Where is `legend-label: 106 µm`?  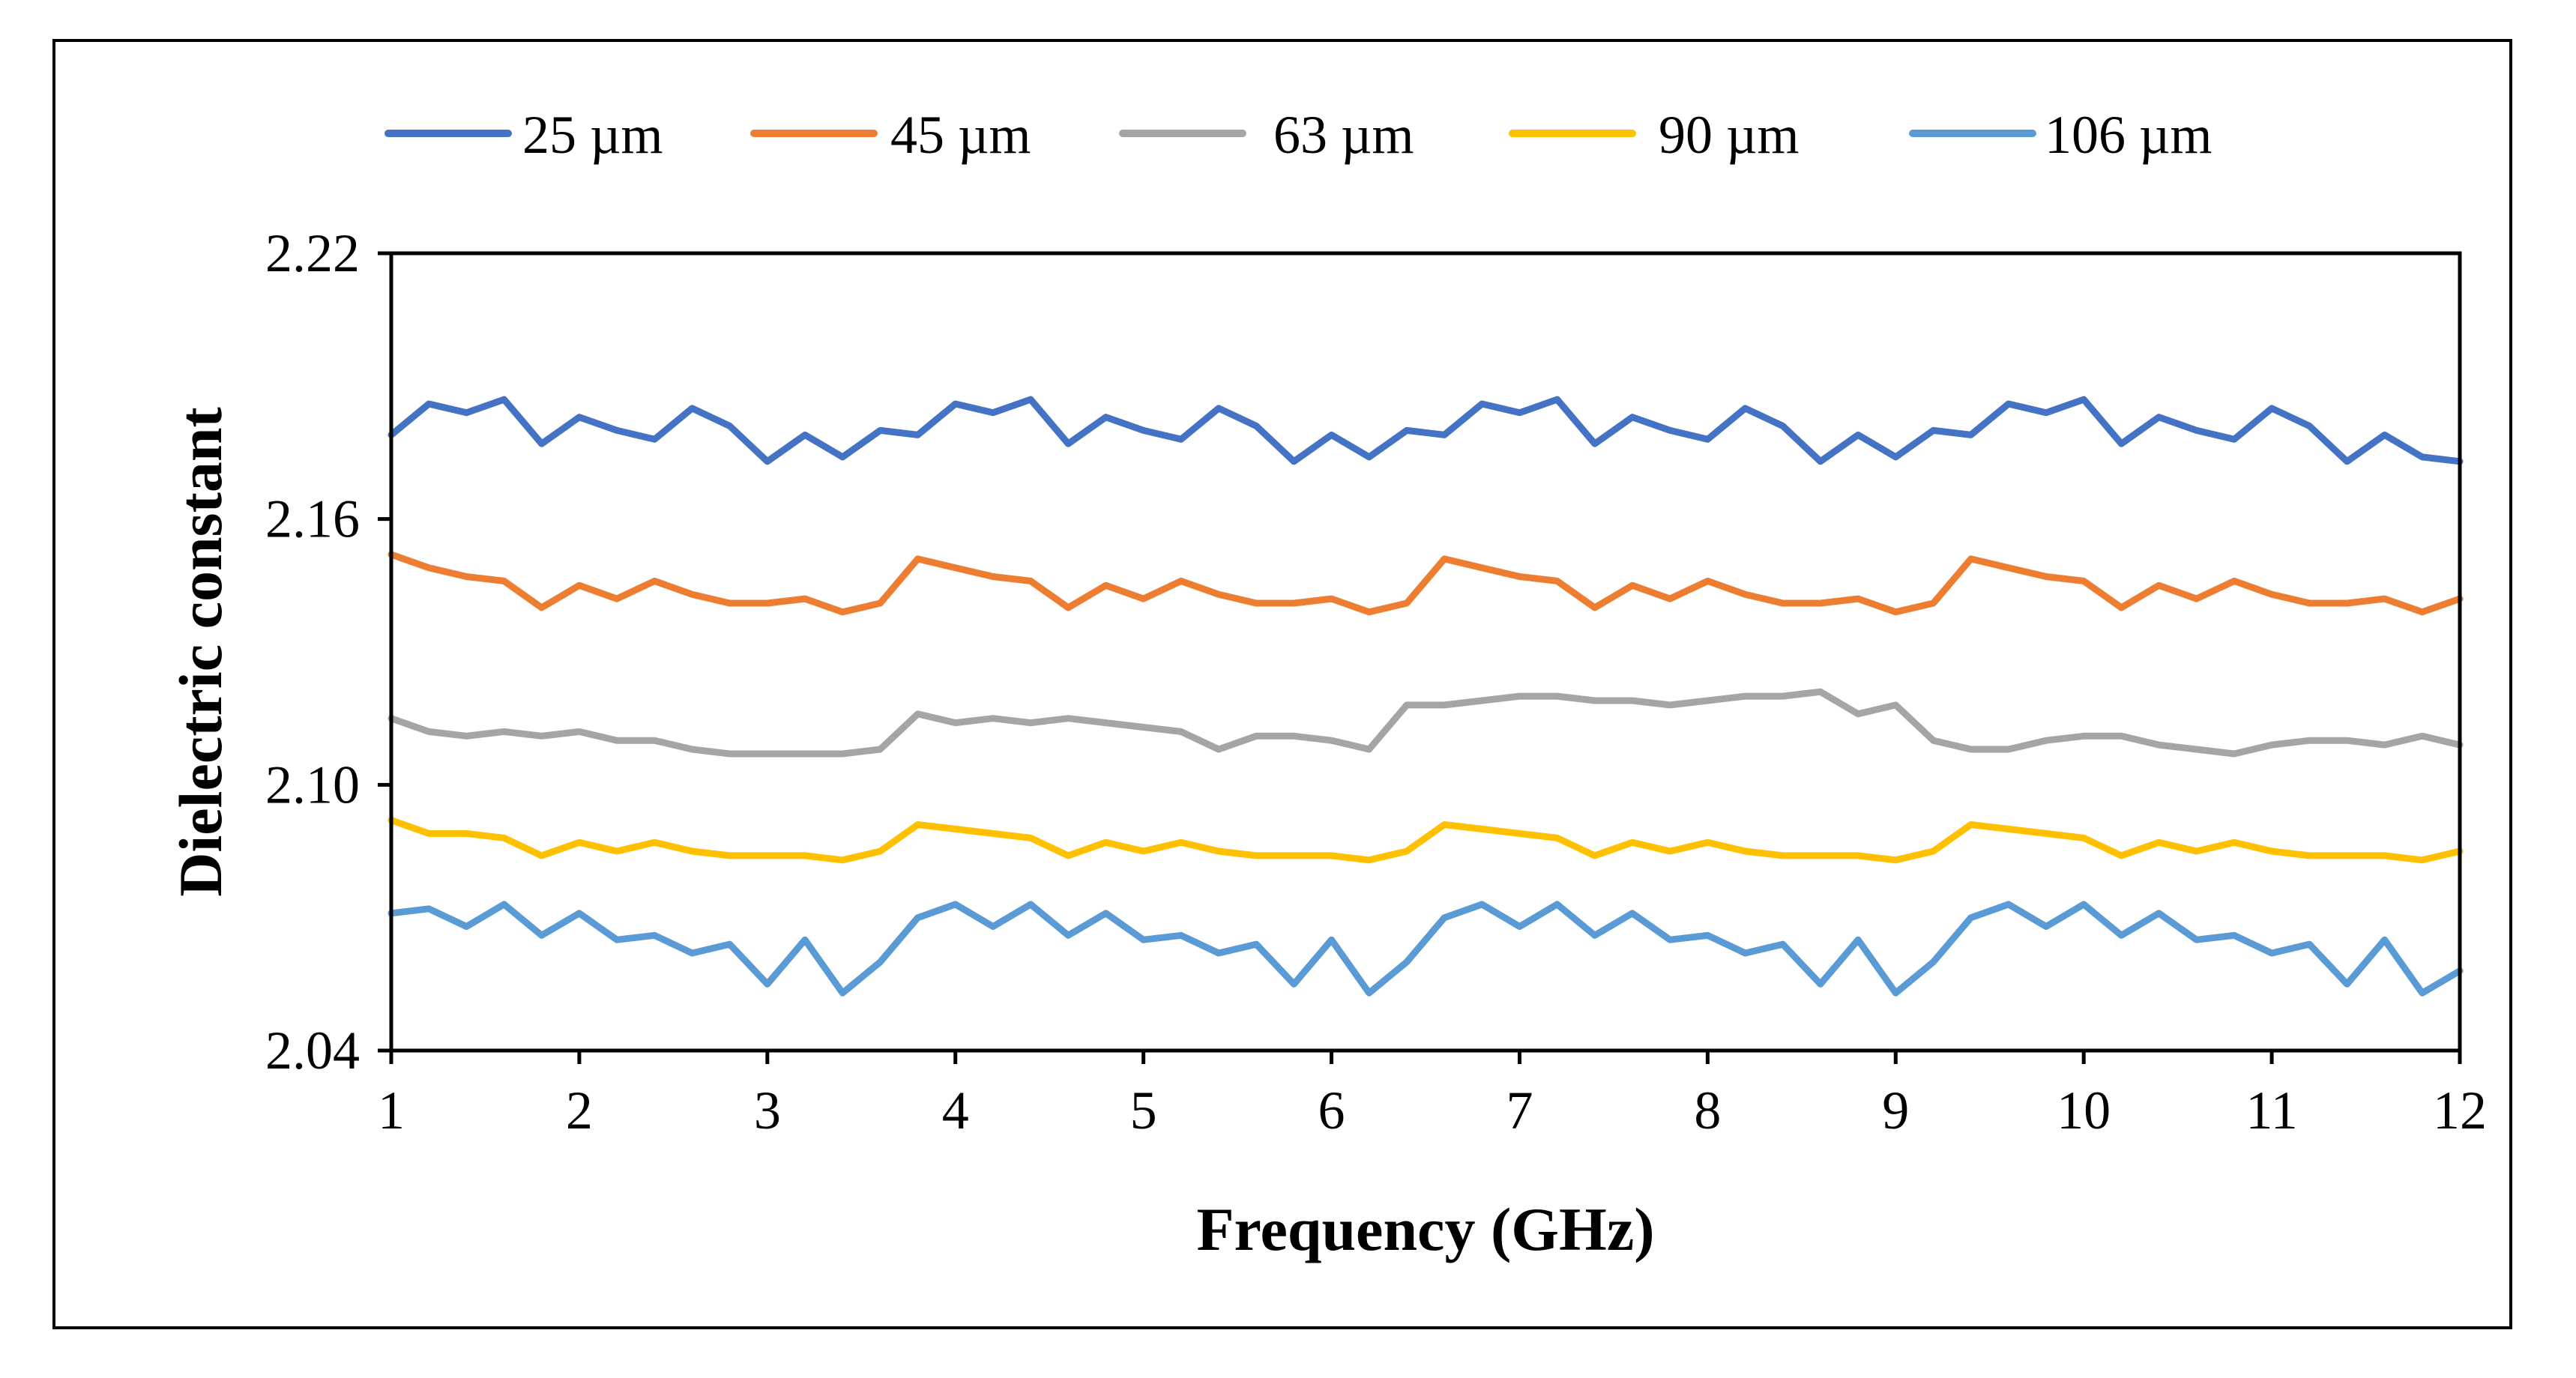 legend-label: 106 µm is located at coordinates (2128, 135).